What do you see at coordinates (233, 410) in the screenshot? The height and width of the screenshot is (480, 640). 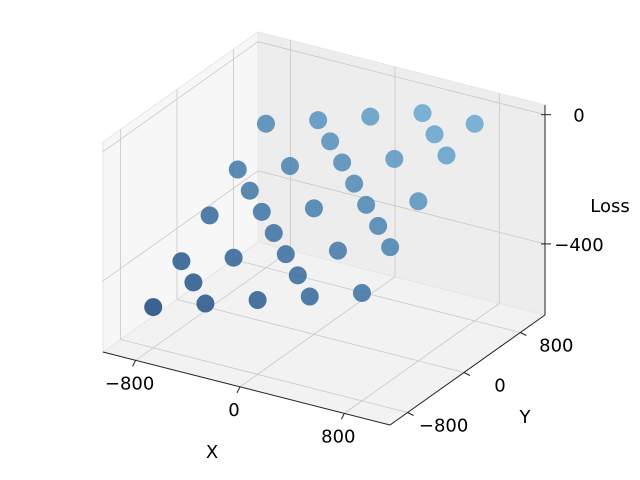 I see `x-tick-label: 0` at bounding box center [233, 410].